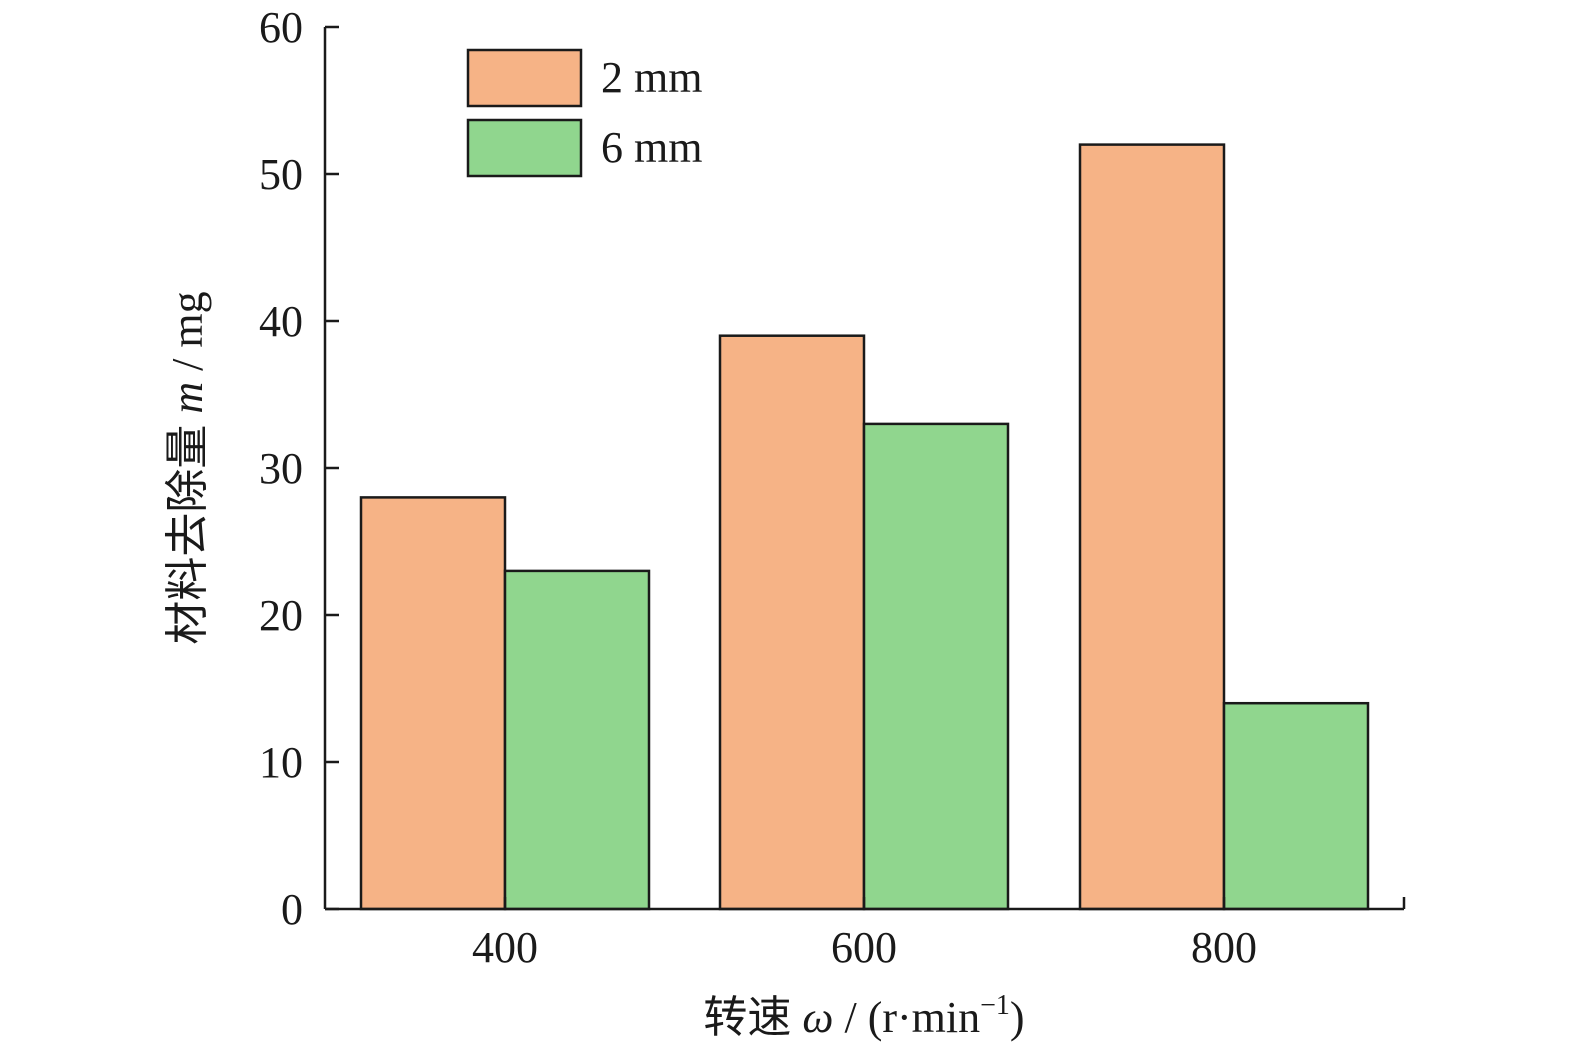  Describe the element at coordinates (584, 113) in the screenshot. I see `legend: 2 mm 6 mm` at that location.